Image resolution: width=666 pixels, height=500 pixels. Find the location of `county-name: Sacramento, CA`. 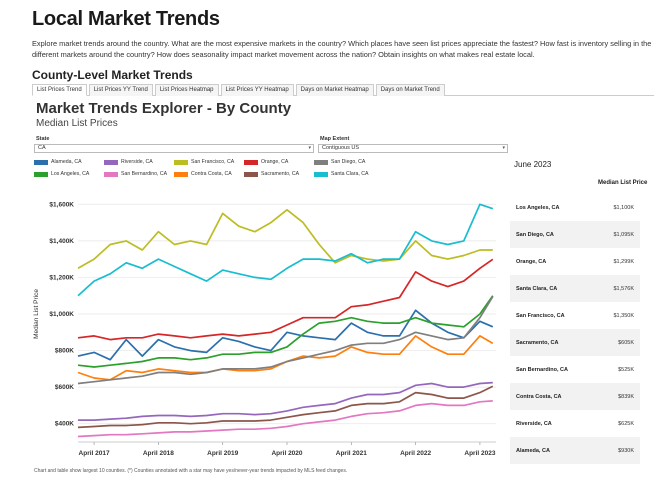

county-name: Sacramento, CA is located at coordinates (537, 342).